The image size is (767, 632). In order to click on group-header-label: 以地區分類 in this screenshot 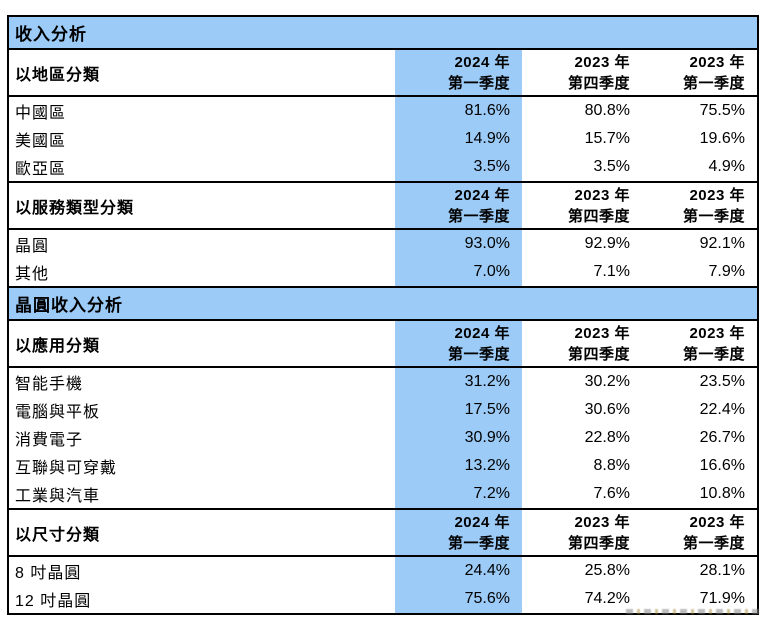, I will do `click(201, 72)`.